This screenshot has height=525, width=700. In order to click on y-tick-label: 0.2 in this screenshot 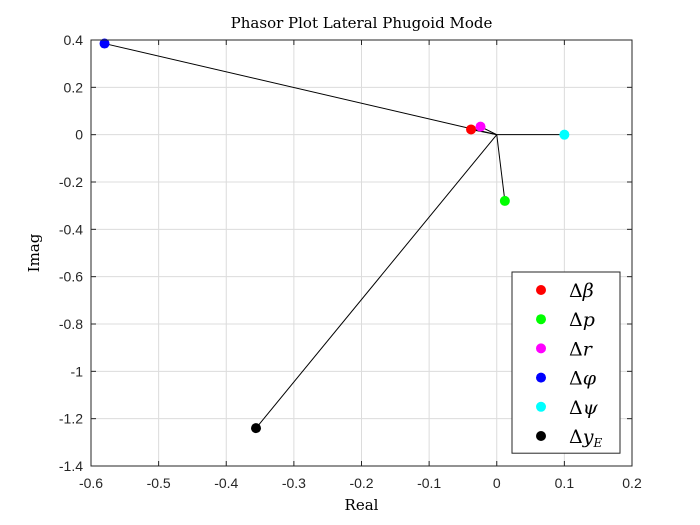, I will do `click(74, 87)`.